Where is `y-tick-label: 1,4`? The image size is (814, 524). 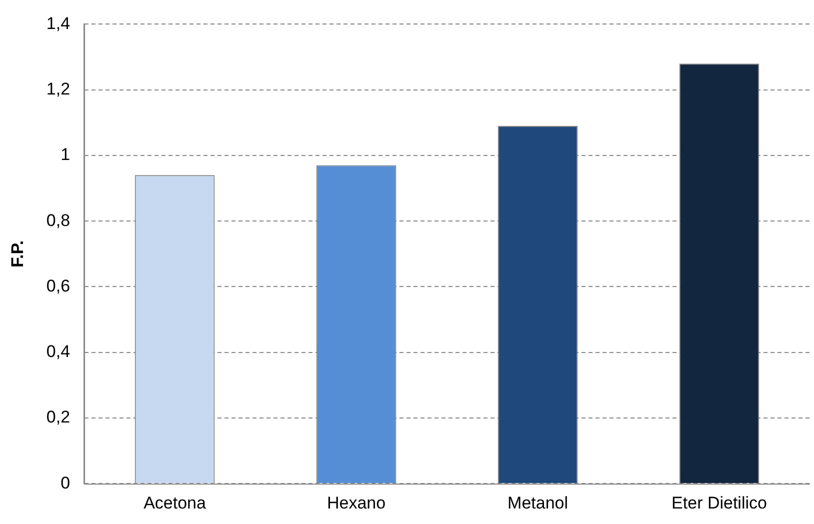
y-tick-label: 1,4 is located at coordinates (58, 23).